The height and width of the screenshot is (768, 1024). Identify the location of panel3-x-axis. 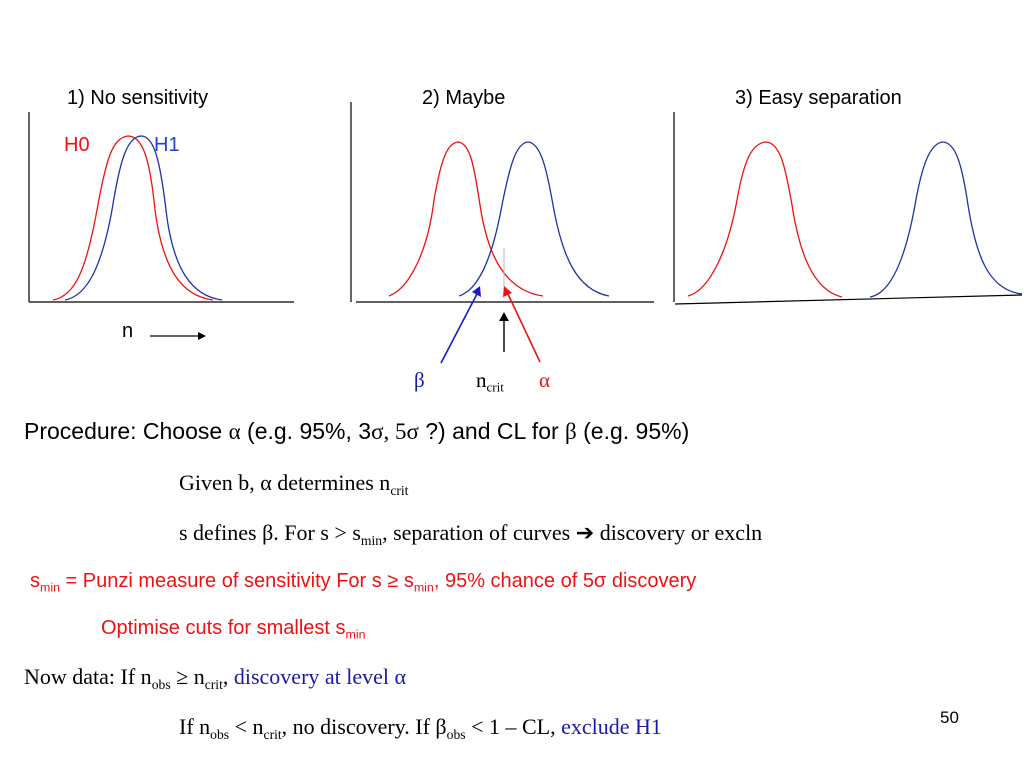
(848, 299).